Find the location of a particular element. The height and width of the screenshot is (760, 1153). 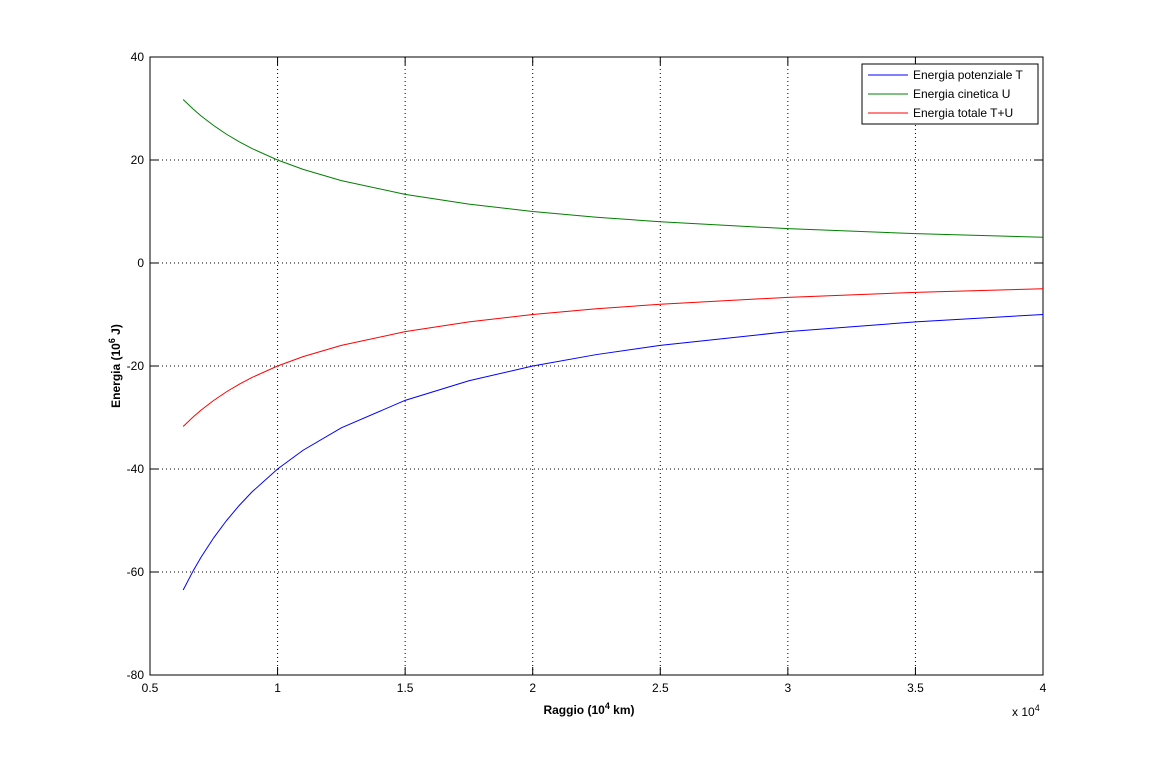

y-tick-label: 40 is located at coordinates (138, 57).